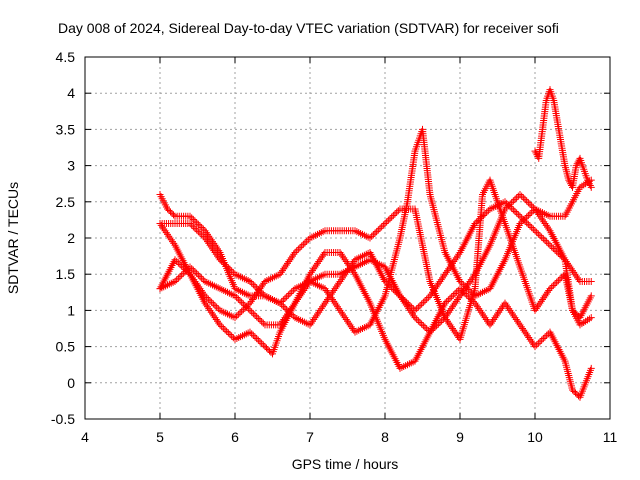 The image size is (640, 480). What do you see at coordinates (610, 437) in the screenshot?
I see `x-tick-label: 11` at bounding box center [610, 437].